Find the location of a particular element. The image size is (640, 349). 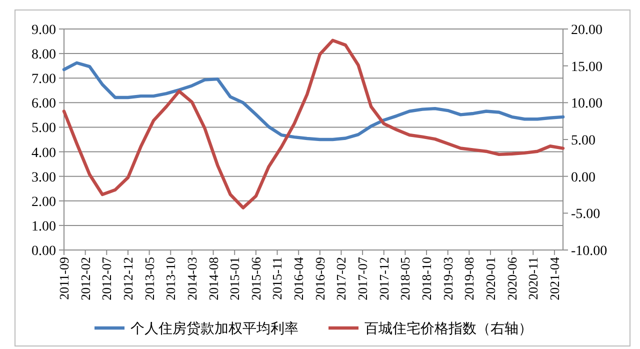

x-tick-label: 2018-10 is located at coordinates (426, 278).